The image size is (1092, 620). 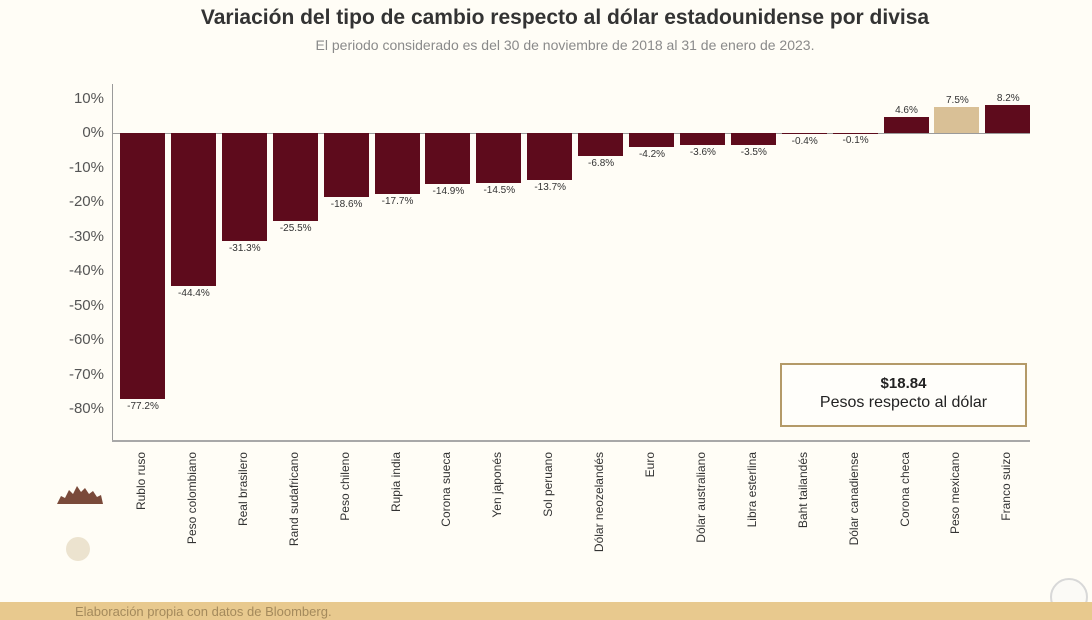 I want to click on y-tick-label: -80%, so click(x=86, y=408).